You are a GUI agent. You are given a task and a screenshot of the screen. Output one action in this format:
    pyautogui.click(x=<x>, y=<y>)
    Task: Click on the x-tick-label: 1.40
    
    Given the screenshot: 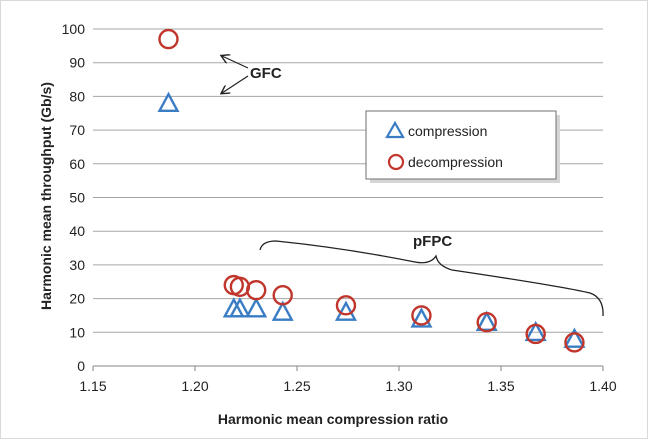 What is the action you would take?
    pyautogui.click(x=602, y=386)
    